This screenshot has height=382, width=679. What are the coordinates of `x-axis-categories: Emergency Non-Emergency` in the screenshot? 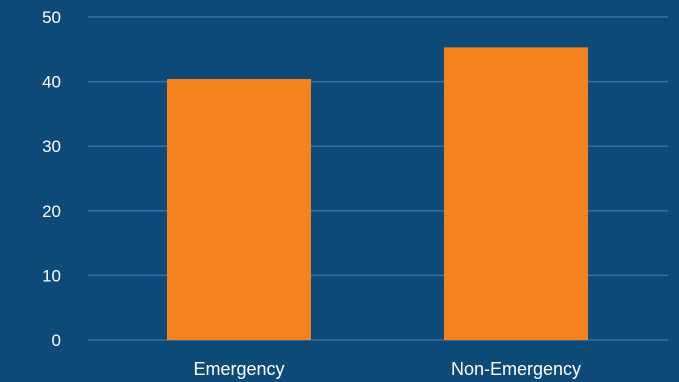 It's located at (387, 369).